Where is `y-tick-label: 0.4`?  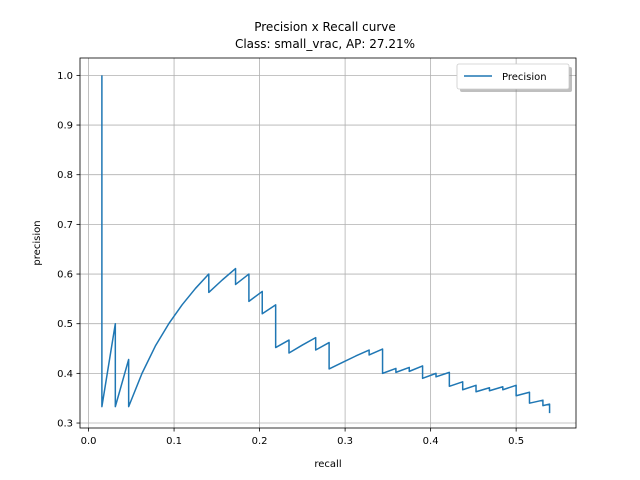
y-tick-label: 0.4 is located at coordinates (65, 374).